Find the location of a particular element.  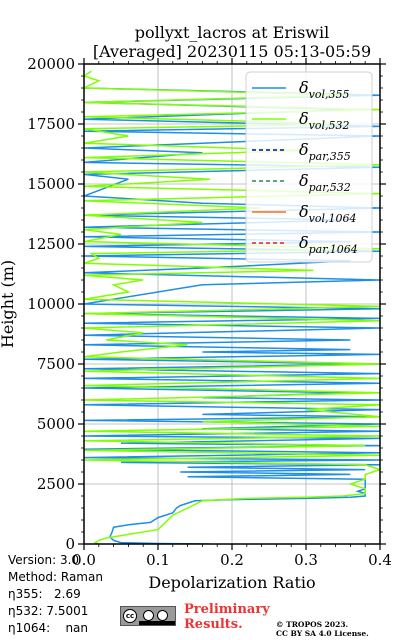

copyright-text: © TROPOS 2023. CC BY SA 4.0 License. is located at coordinates (322, 629).